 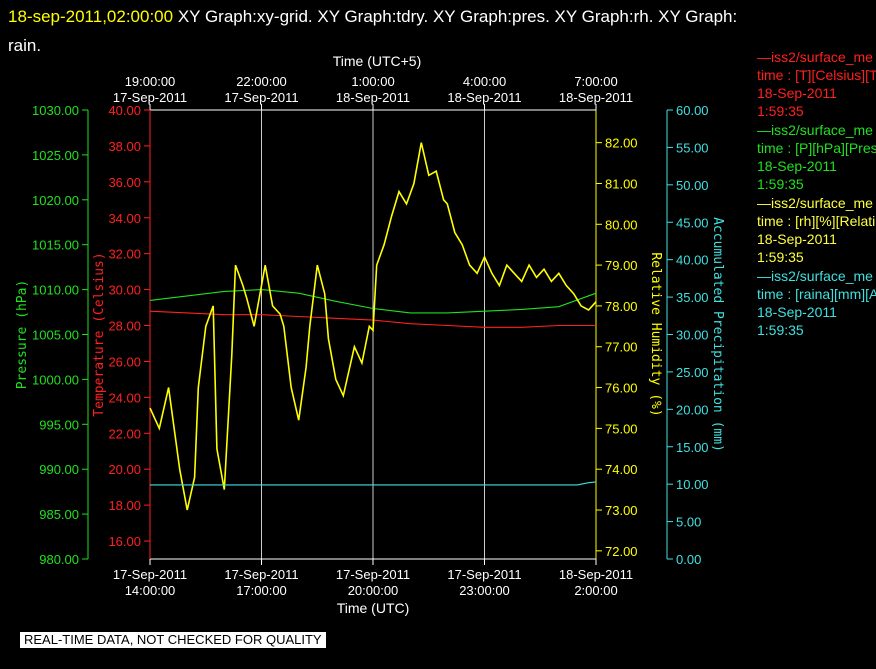 I want to click on rh-axis-label: Relative Humidity (%), so click(x=655, y=334).